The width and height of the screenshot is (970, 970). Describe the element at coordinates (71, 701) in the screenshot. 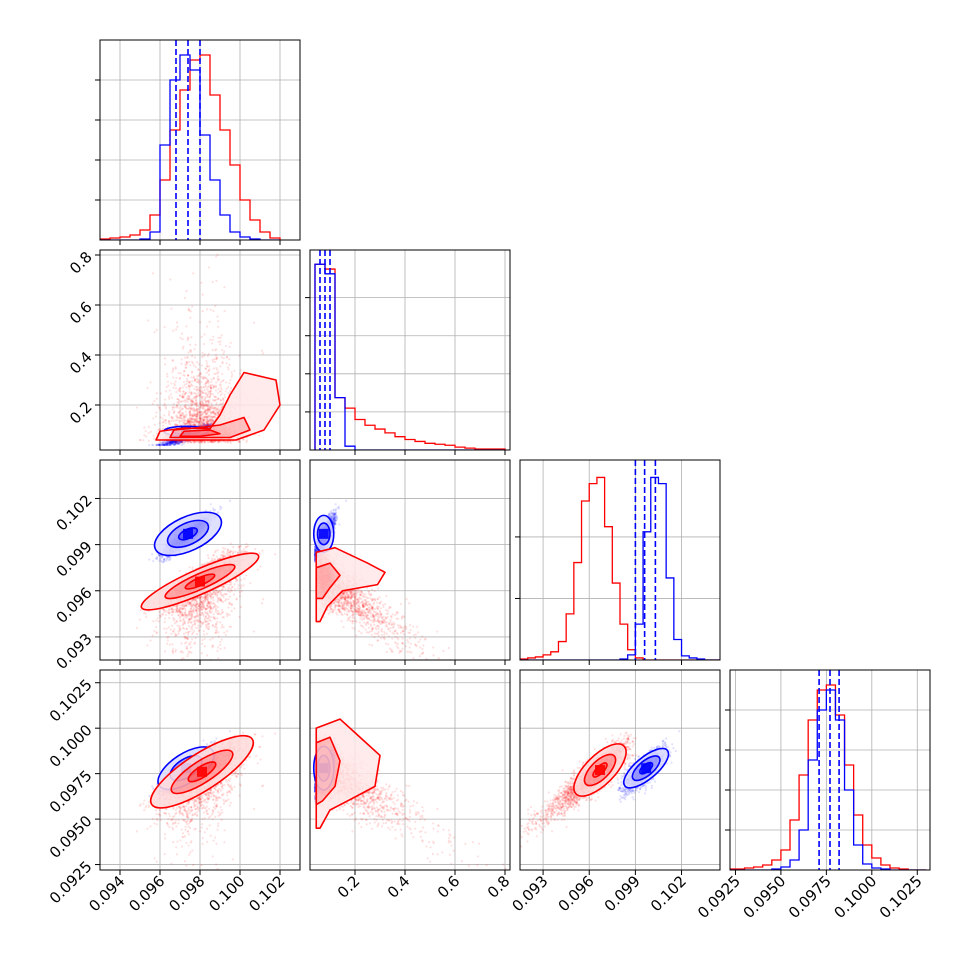

I see `y-tick-label: 0.1025` at that location.